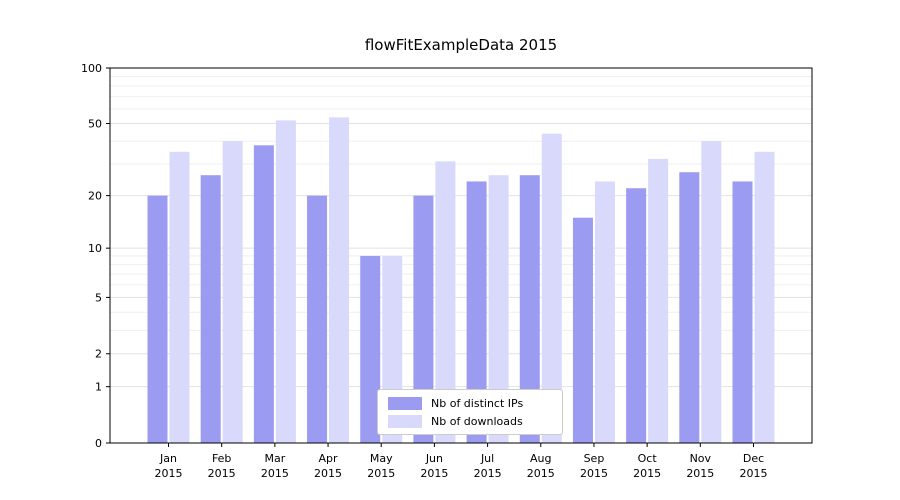 Image resolution: width=900 pixels, height=500 pixels. What do you see at coordinates (700, 466) in the screenshot?
I see `x-tick-label-nov: Nov 2015` at bounding box center [700, 466].